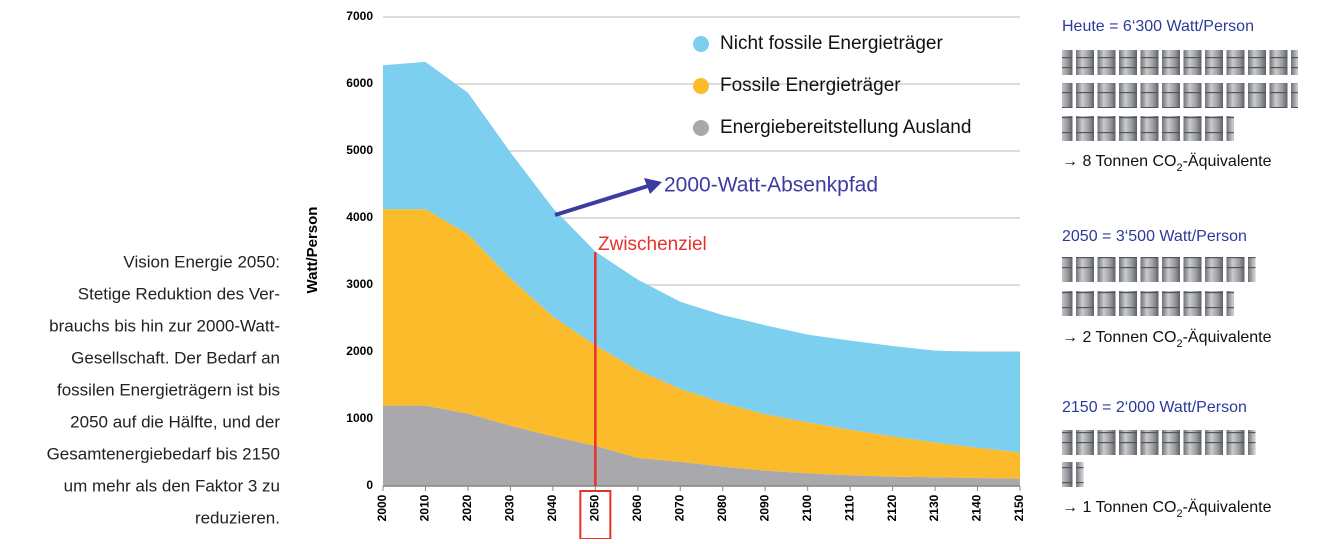 This screenshot has height=544, width=1328. Describe the element at coordinates (1154, 236) in the screenshot. I see `panel-title: 2050 = 3‘500 Watt/Person` at that location.